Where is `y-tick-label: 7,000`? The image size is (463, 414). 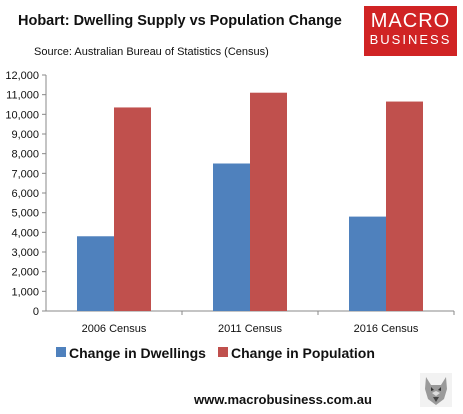
y-tick-label: 7,000 is located at coordinates (25, 174).